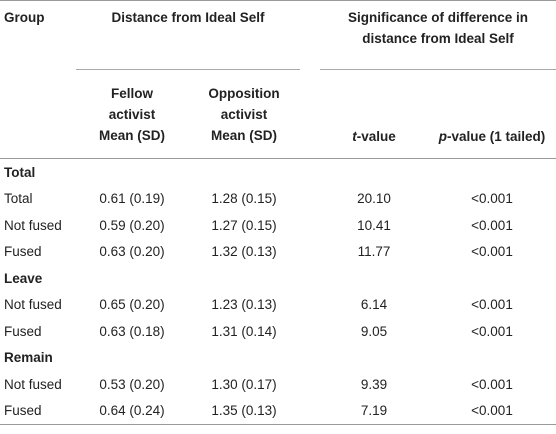  Describe the element at coordinates (28, 358) in the screenshot. I see `section-label: Remain` at that location.